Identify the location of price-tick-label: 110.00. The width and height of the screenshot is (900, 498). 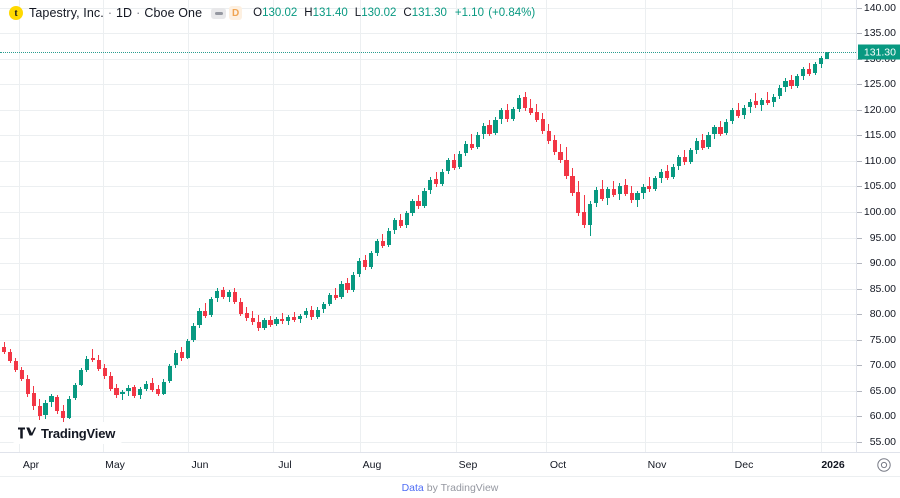
(880, 160).